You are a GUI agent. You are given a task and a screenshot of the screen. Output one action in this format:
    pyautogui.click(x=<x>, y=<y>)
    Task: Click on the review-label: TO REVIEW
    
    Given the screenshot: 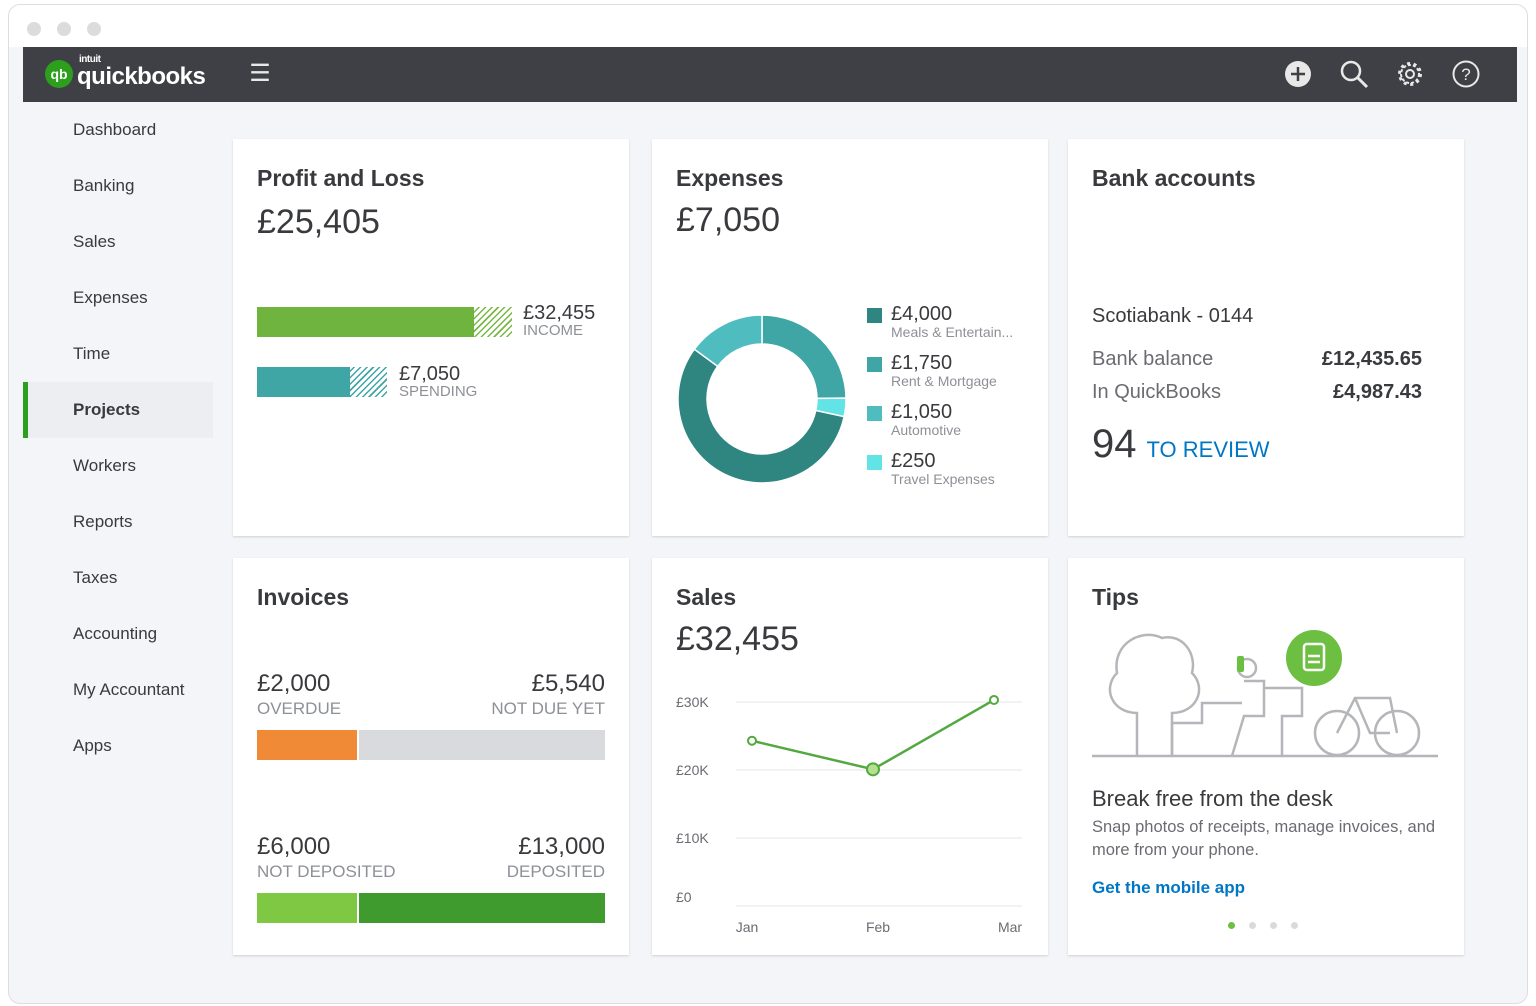 What is the action you would take?
    pyautogui.click(x=1208, y=449)
    